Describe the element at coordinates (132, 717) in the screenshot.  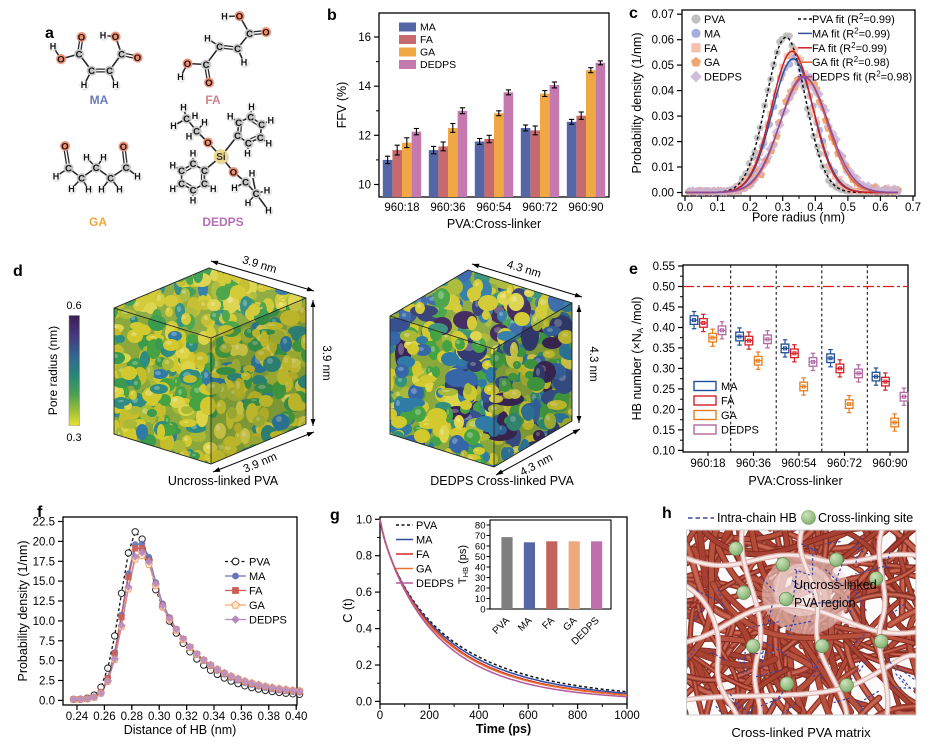
I see `svg-text: 0.28` at that location.